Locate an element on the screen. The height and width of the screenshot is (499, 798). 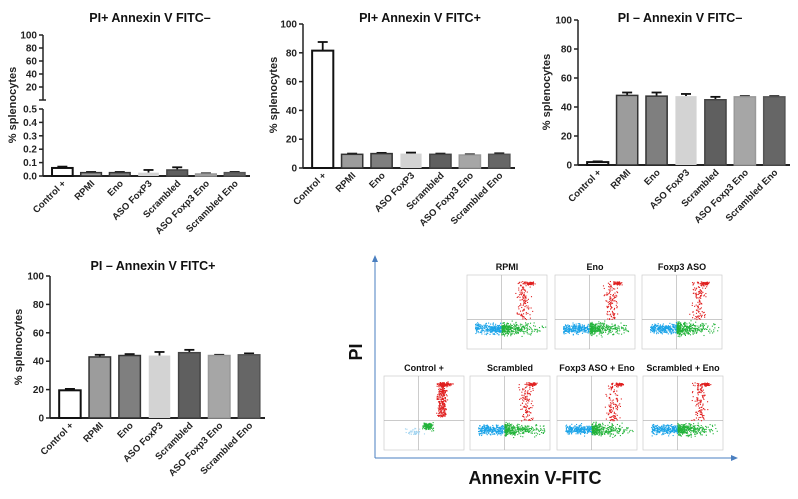
flow-plot-title: Scrambled is located at coordinates (510, 368).